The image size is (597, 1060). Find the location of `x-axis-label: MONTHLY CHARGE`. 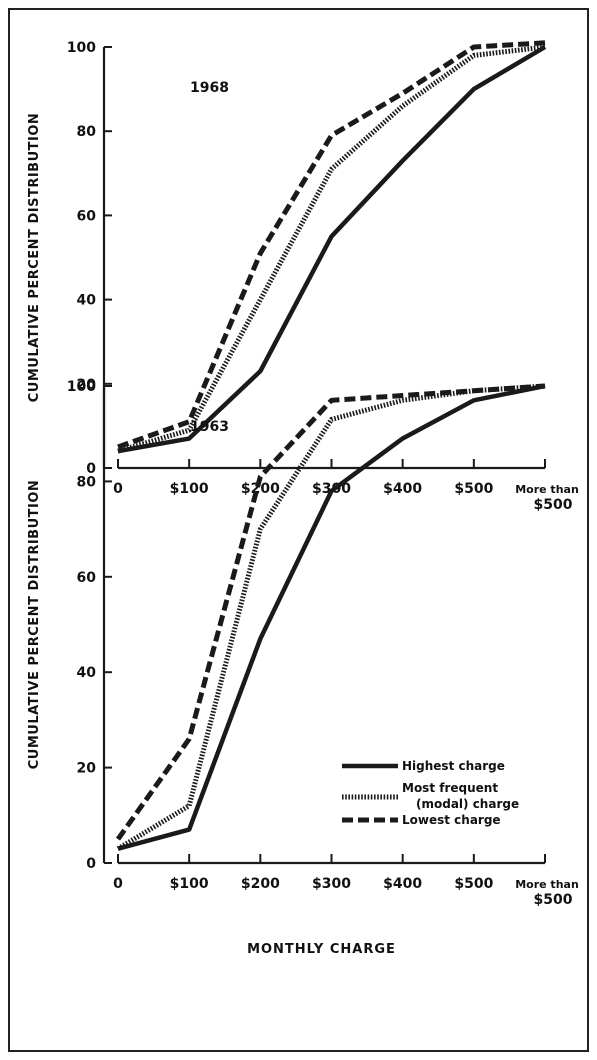

x-axis-label: MONTHLY CHARGE is located at coordinates (321, 949).